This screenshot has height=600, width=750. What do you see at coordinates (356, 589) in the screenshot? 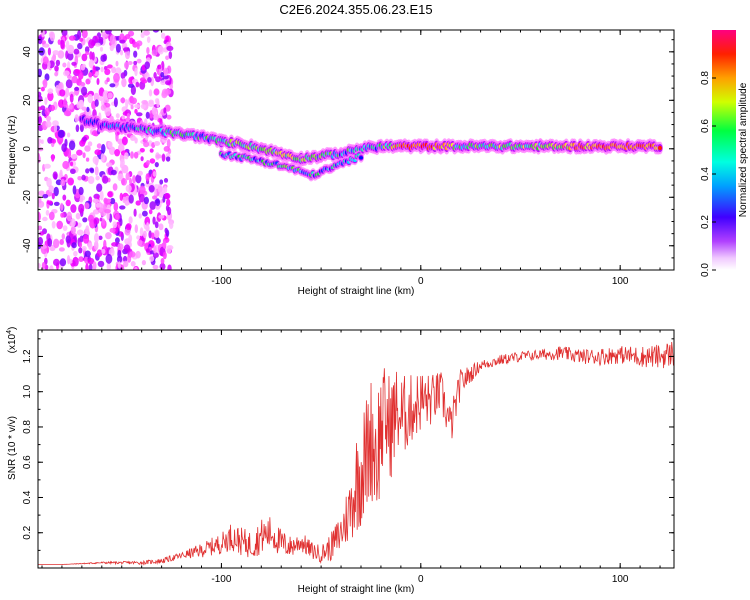
I see `snr-x-label: Height of straight line (km)` at bounding box center [356, 589].